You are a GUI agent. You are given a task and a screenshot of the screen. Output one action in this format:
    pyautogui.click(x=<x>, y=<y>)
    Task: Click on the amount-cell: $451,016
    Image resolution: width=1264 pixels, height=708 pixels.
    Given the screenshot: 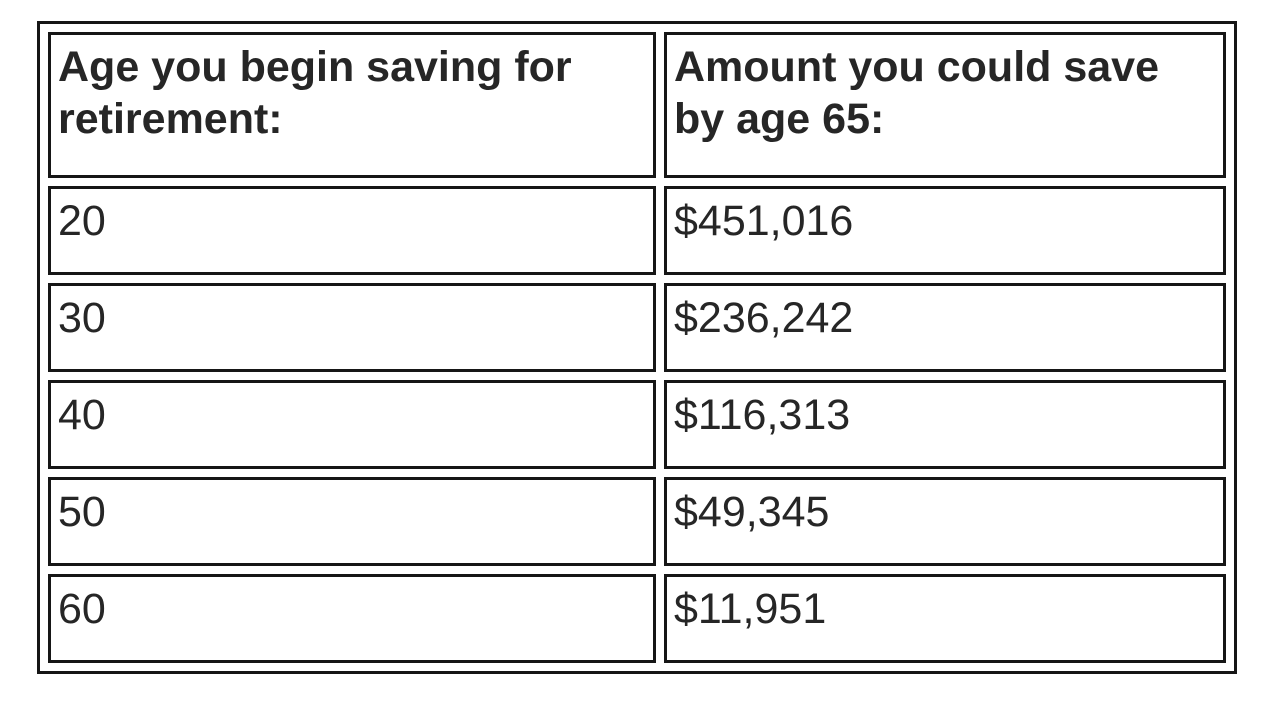 What is the action you would take?
    pyautogui.click(x=945, y=230)
    